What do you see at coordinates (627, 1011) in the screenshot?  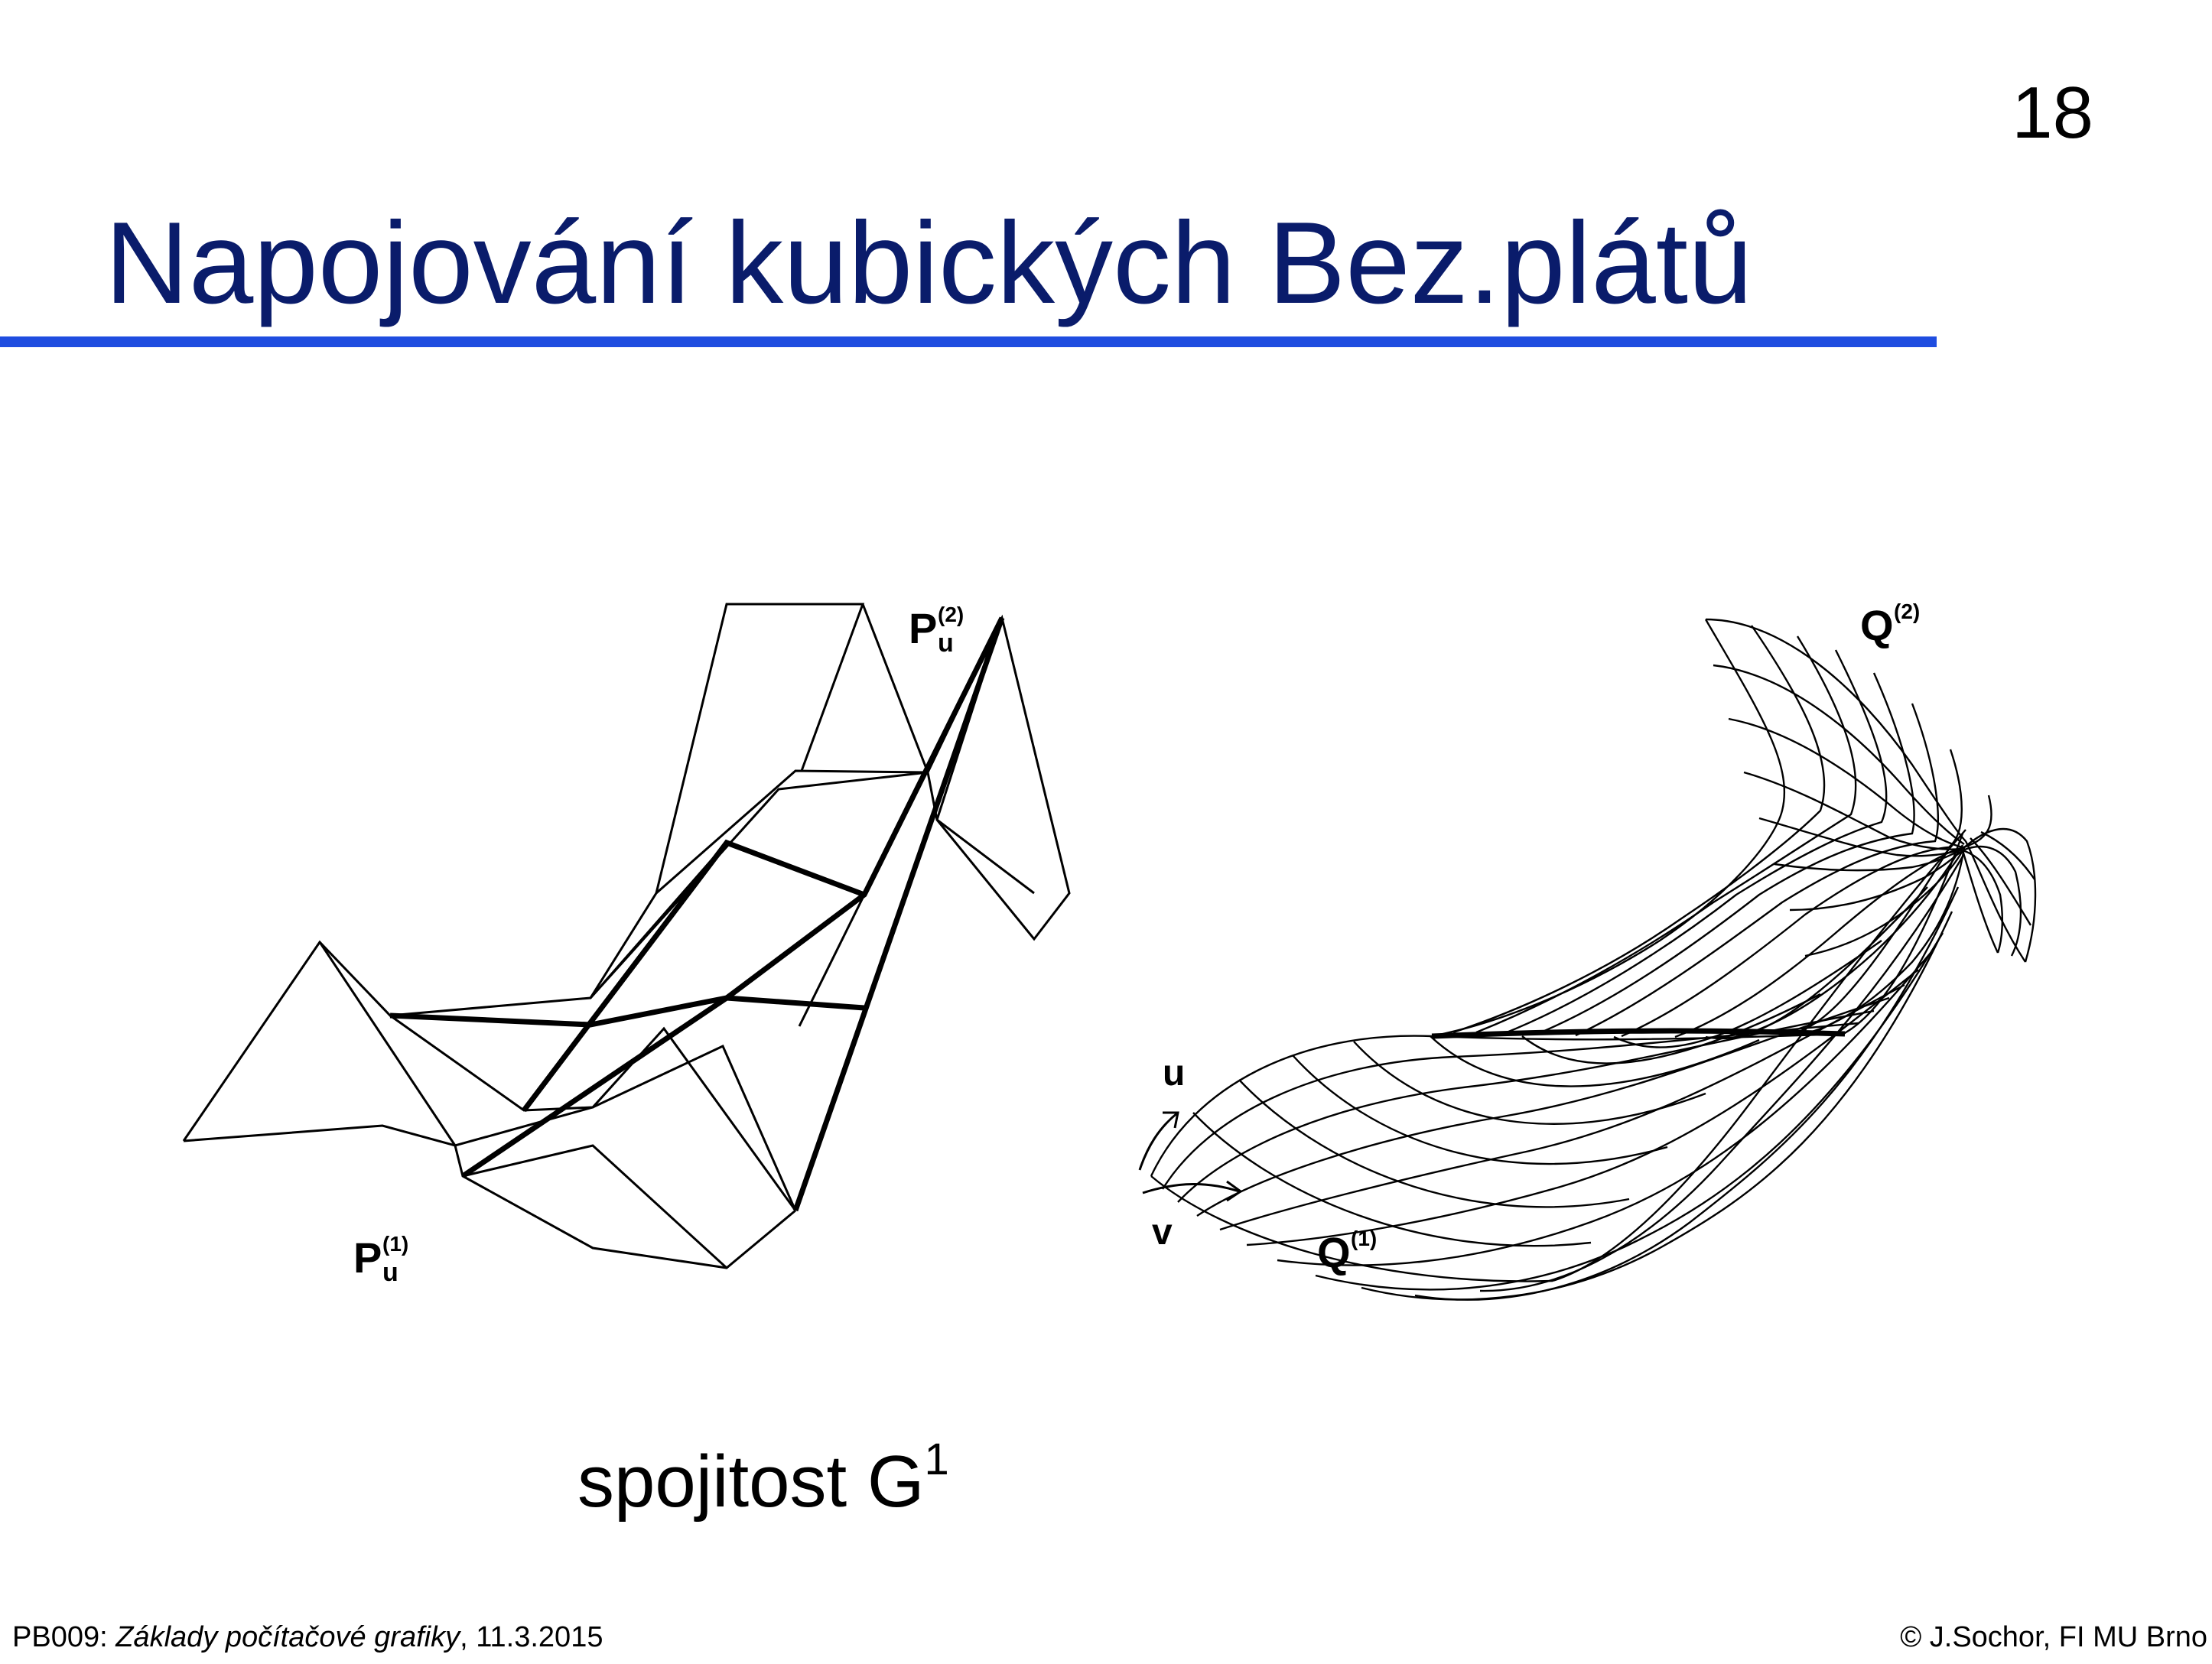 I see `boundary-curve` at bounding box center [627, 1011].